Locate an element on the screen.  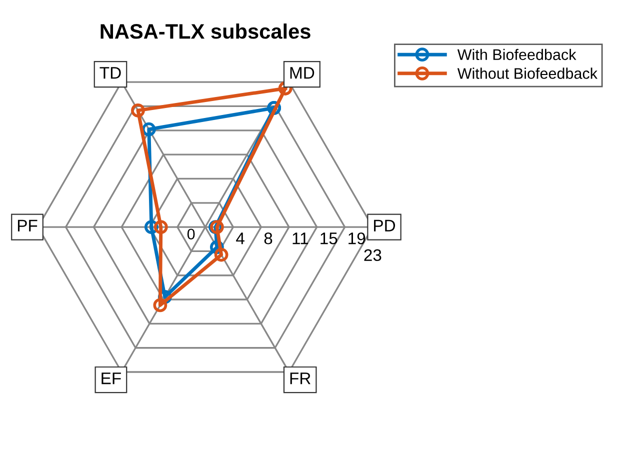
y-tick-label: 4 is located at coordinates (240, 238).